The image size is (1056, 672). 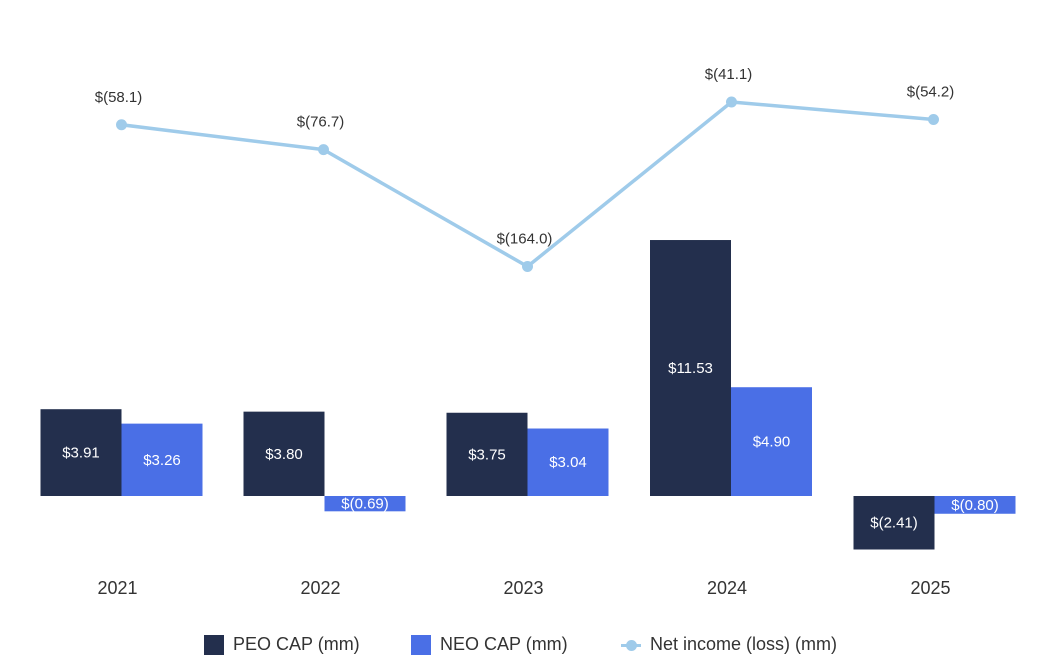 What do you see at coordinates (931, 92) in the screenshot?
I see `net-income-label-2025: $(54.2)` at bounding box center [931, 92].